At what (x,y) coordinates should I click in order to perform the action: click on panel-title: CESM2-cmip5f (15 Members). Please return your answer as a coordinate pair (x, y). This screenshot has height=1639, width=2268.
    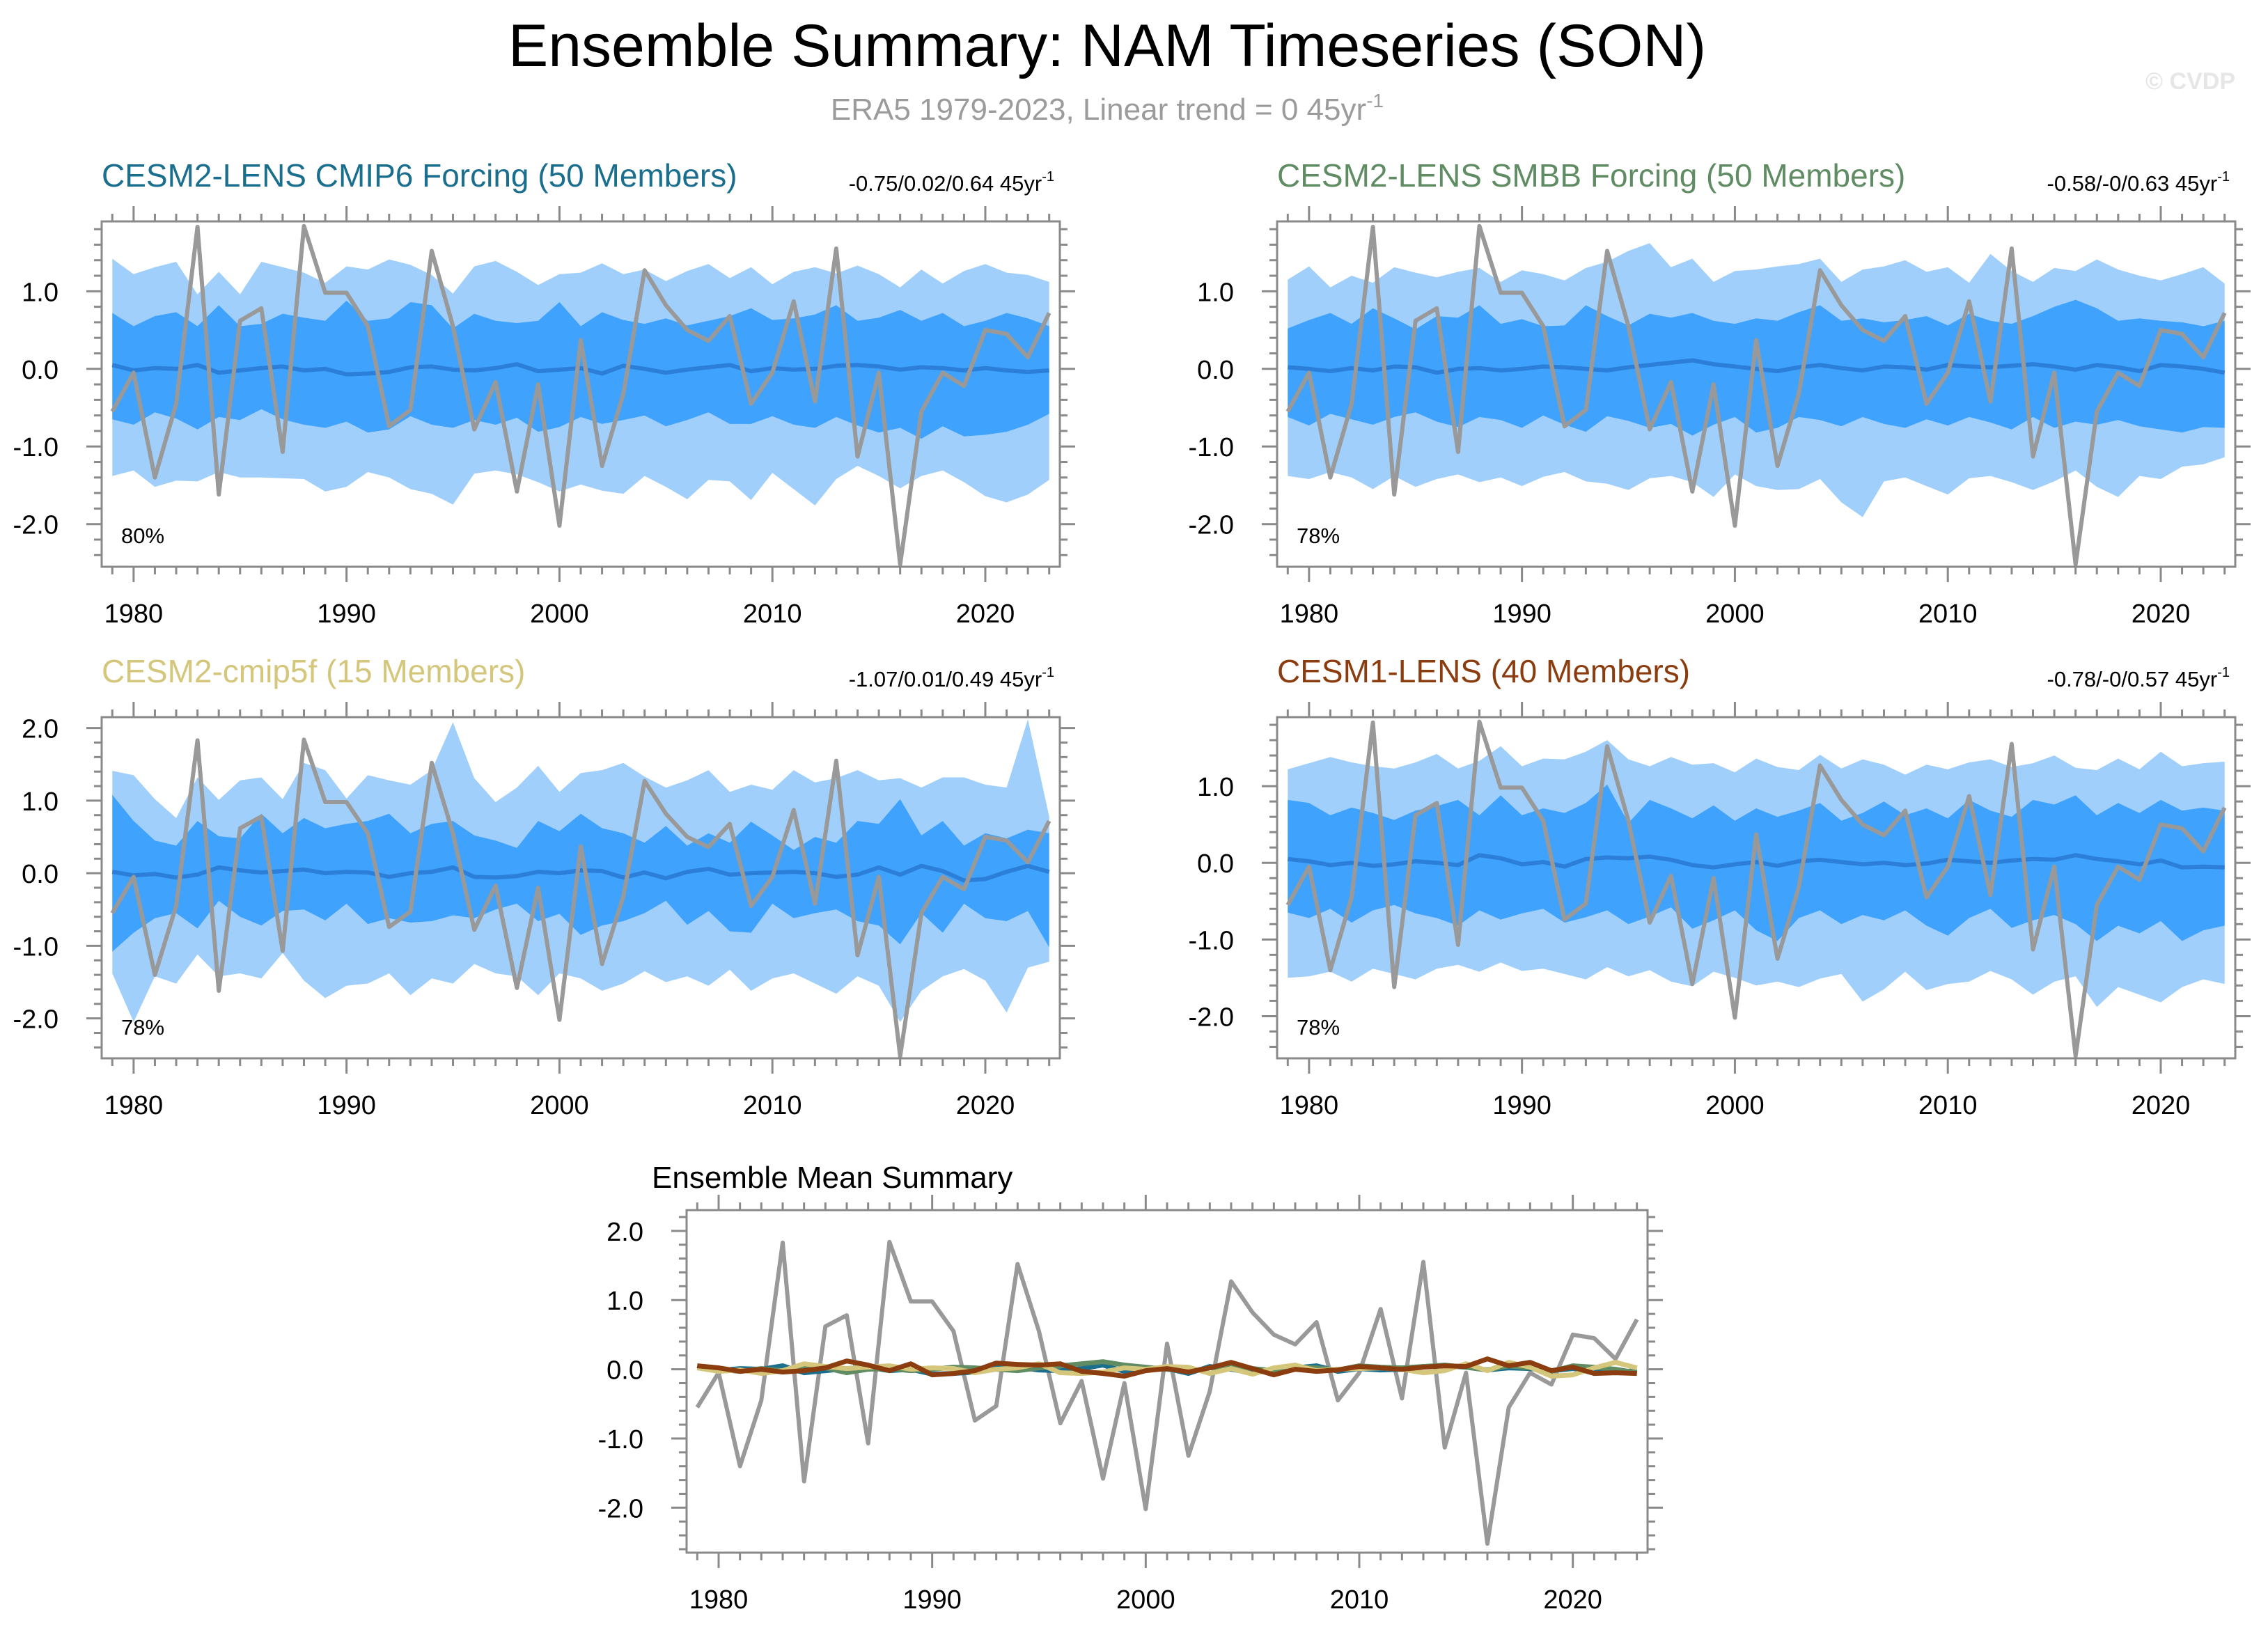
    Looking at the image, I should click on (313, 671).